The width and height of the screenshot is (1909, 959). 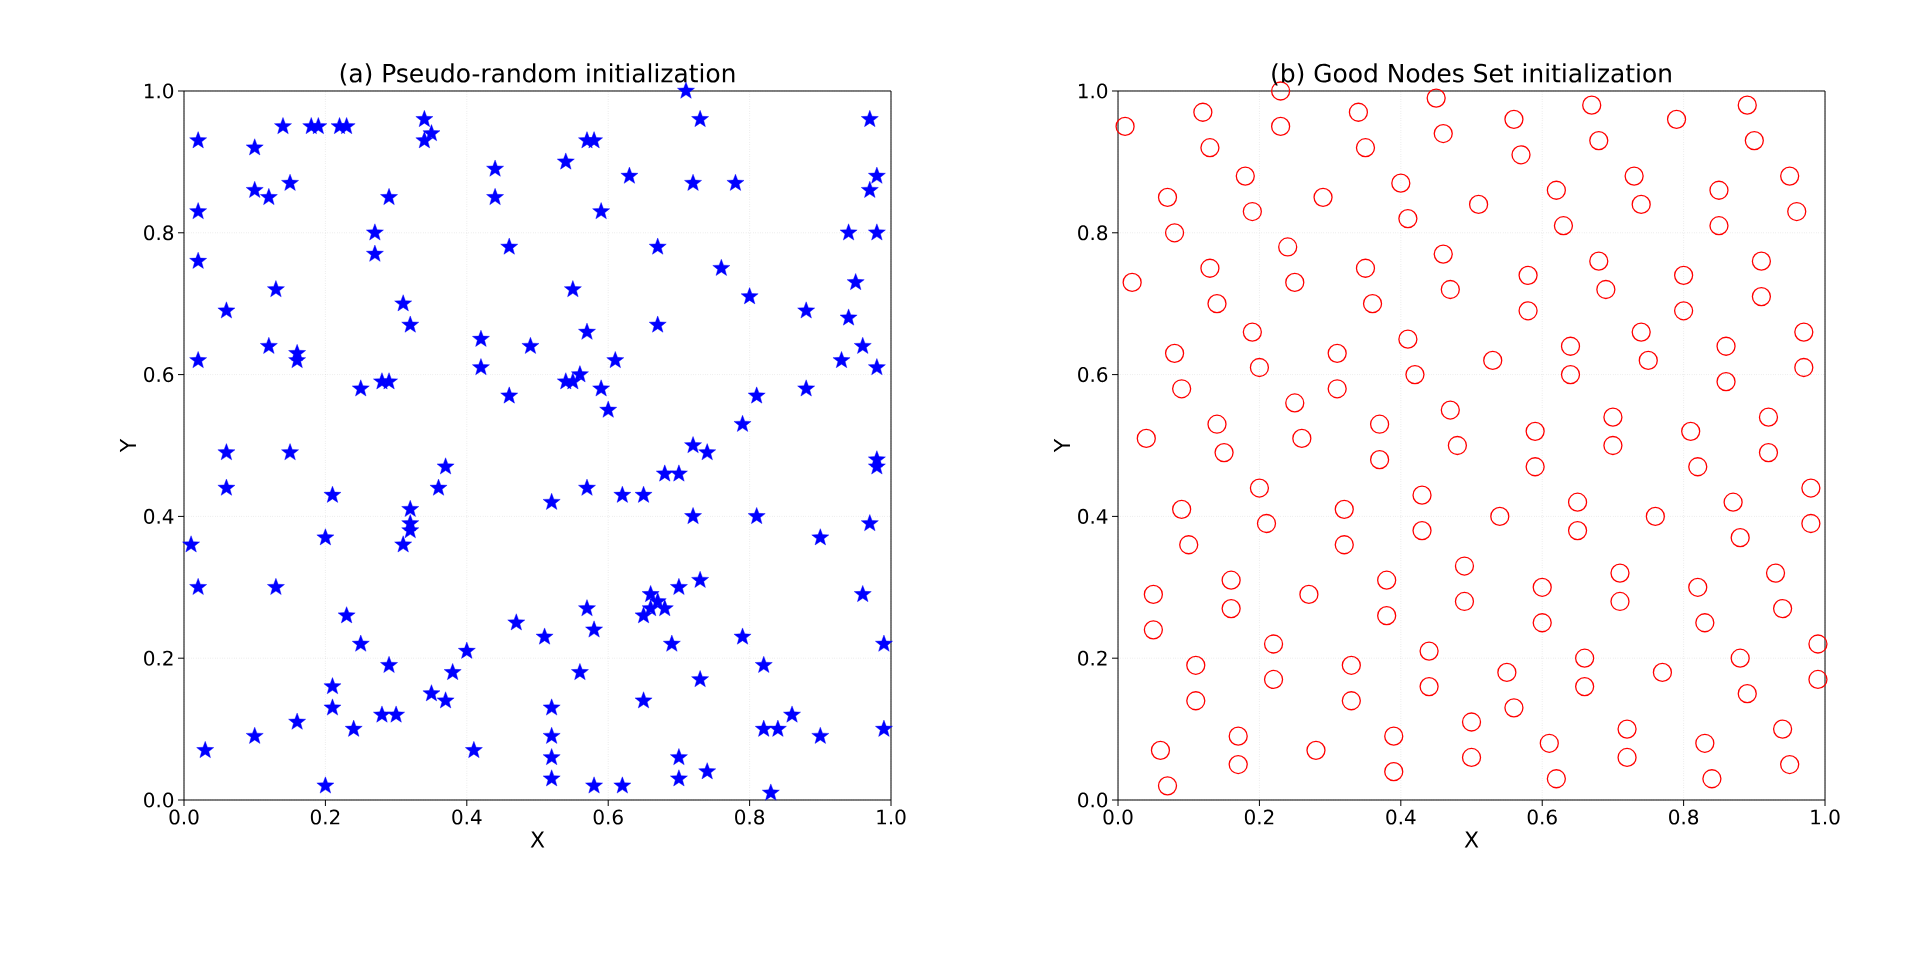 I want to click on chart-title: (b) Good Nodes Set initialization, so click(x=1471, y=74).